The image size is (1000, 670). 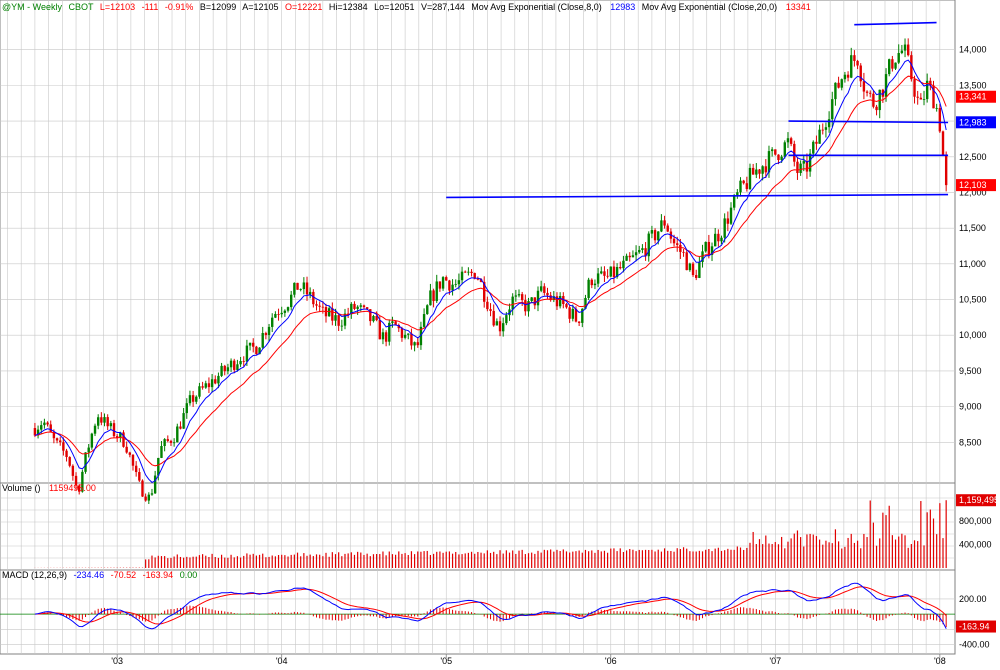 I want to click on volume-flag, so click(x=976, y=500).